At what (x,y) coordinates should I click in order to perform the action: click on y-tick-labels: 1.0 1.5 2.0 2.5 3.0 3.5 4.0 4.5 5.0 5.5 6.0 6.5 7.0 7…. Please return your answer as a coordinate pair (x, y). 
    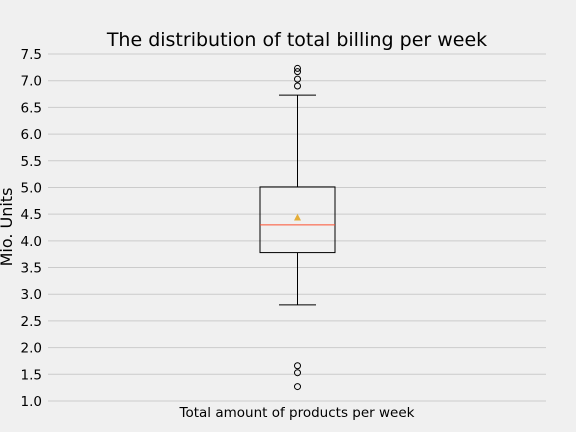
    Looking at the image, I should click on (31, 228).